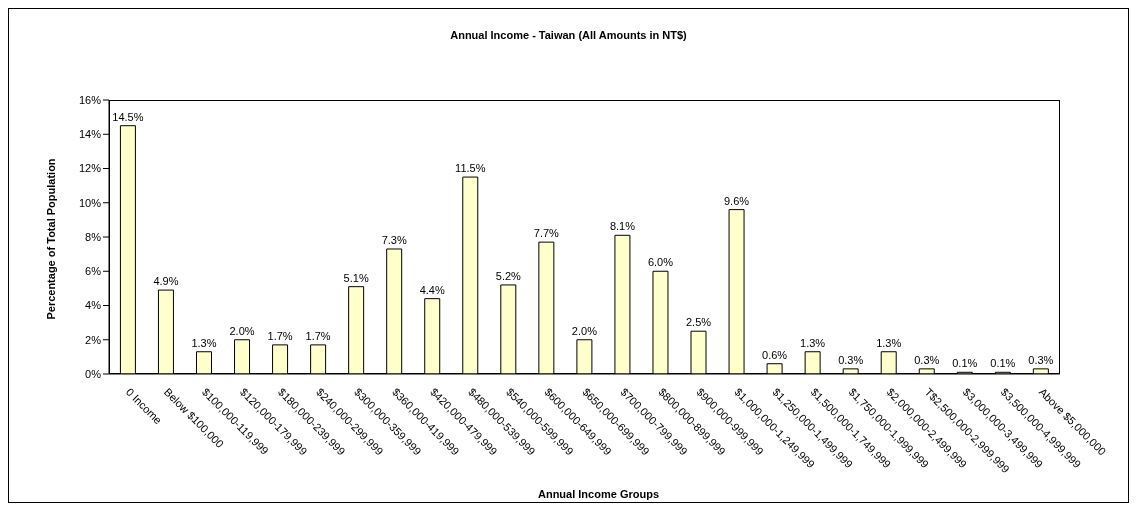 The height and width of the screenshot is (511, 1137). Describe the element at coordinates (90, 99) in the screenshot. I see `y-tick-label: 16%` at that location.